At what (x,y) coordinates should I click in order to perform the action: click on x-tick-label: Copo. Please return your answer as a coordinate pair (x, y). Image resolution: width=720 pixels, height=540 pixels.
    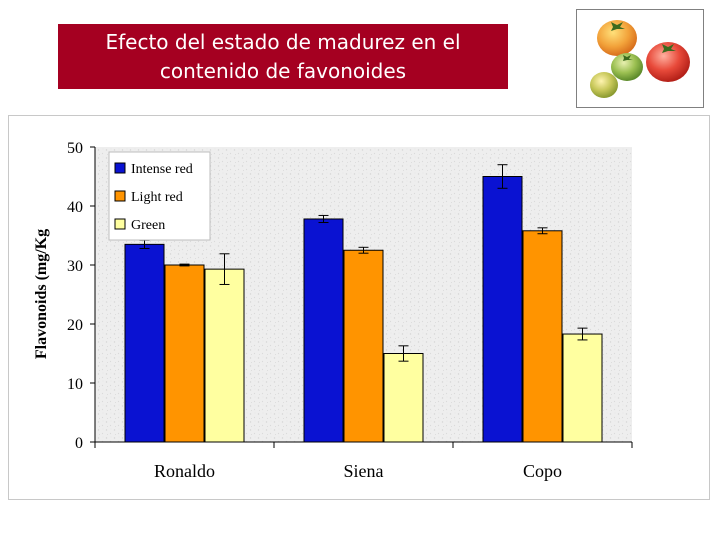
    Looking at the image, I should click on (542, 471).